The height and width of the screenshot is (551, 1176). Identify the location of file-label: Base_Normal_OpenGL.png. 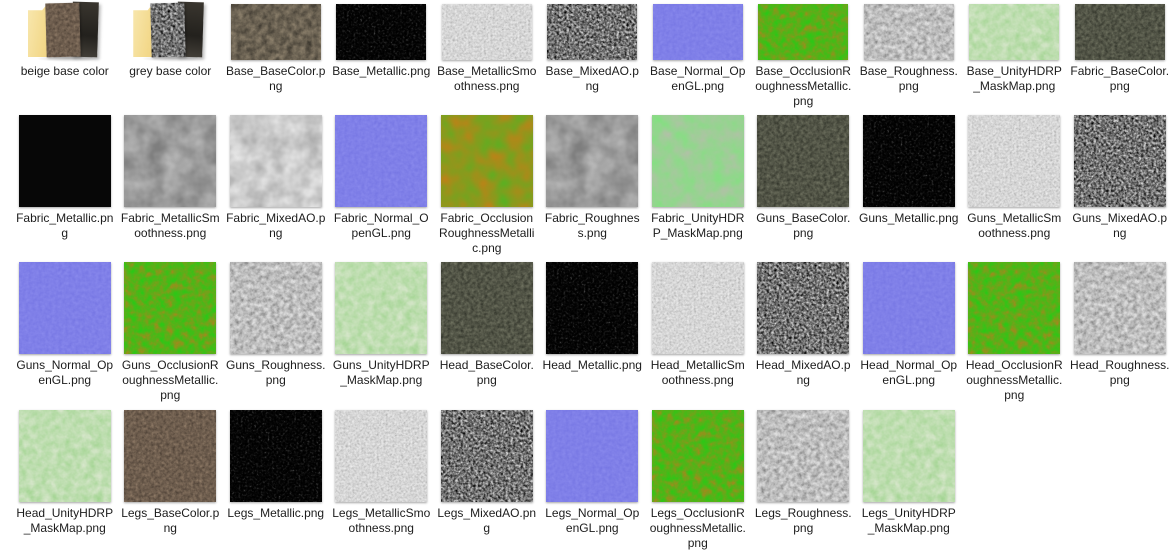
(698, 78).